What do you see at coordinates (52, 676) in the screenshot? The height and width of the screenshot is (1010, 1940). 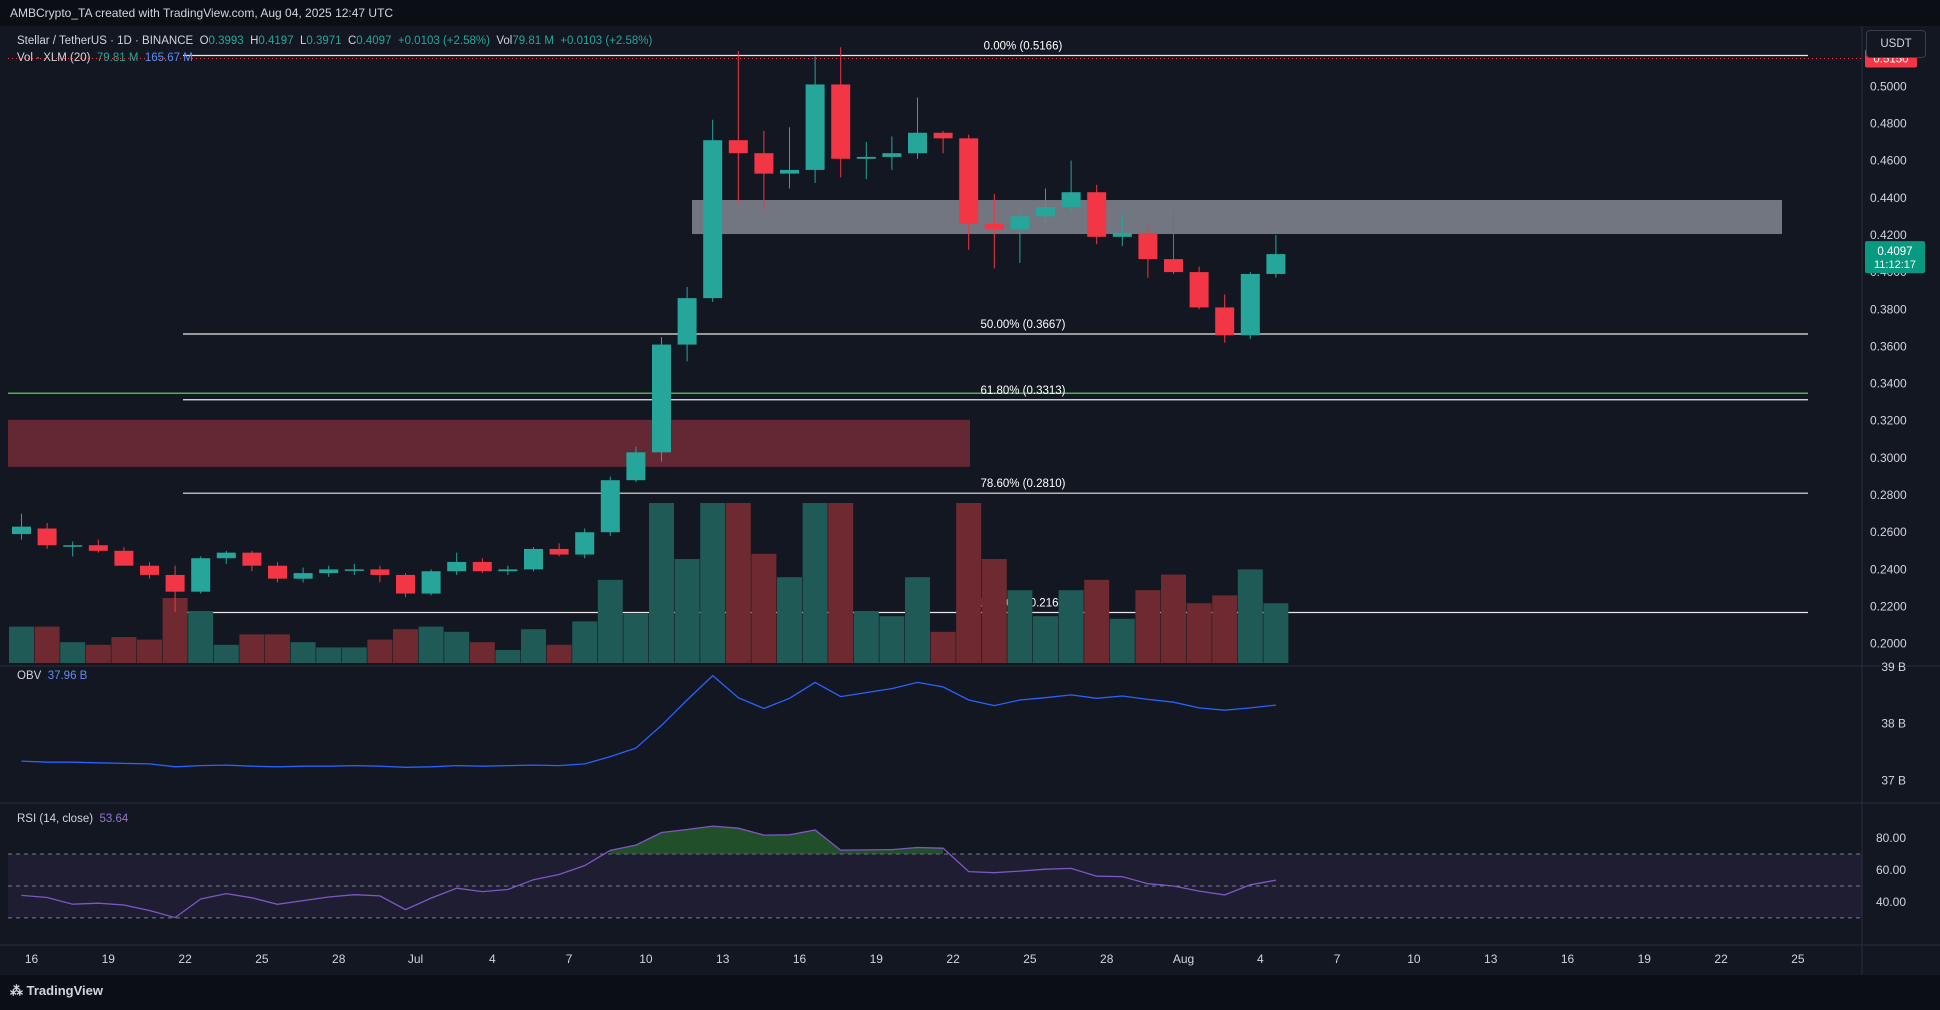 I see `obv-legend: OBV 37.96 B` at bounding box center [52, 676].